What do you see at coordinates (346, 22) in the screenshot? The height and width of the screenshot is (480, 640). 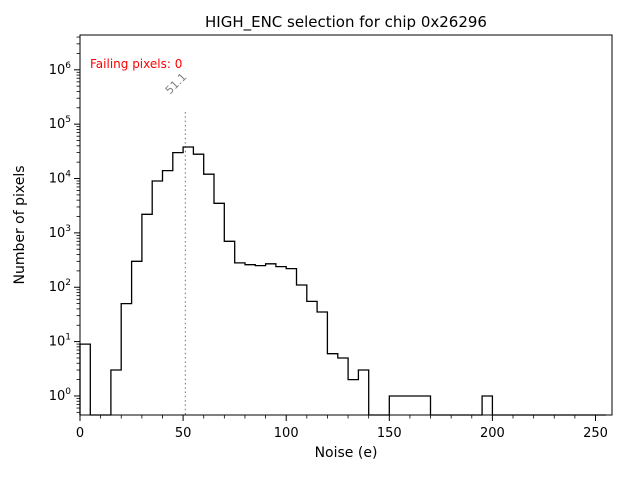 I see `chart-title: HIGH_ENC selection for chip 0x26296` at bounding box center [346, 22].